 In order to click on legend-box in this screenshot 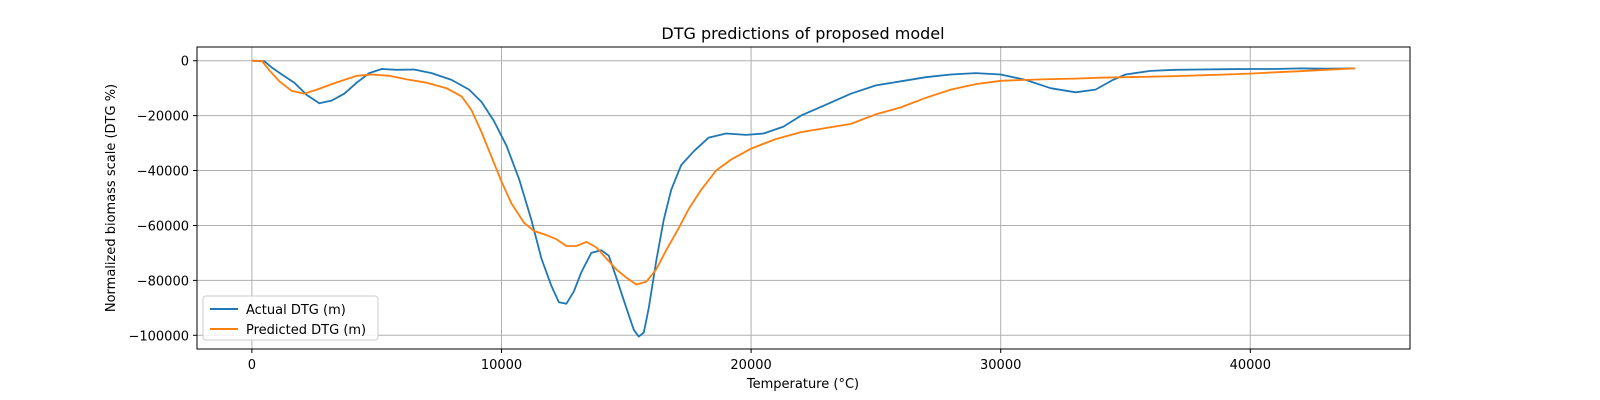, I will do `click(290, 318)`.